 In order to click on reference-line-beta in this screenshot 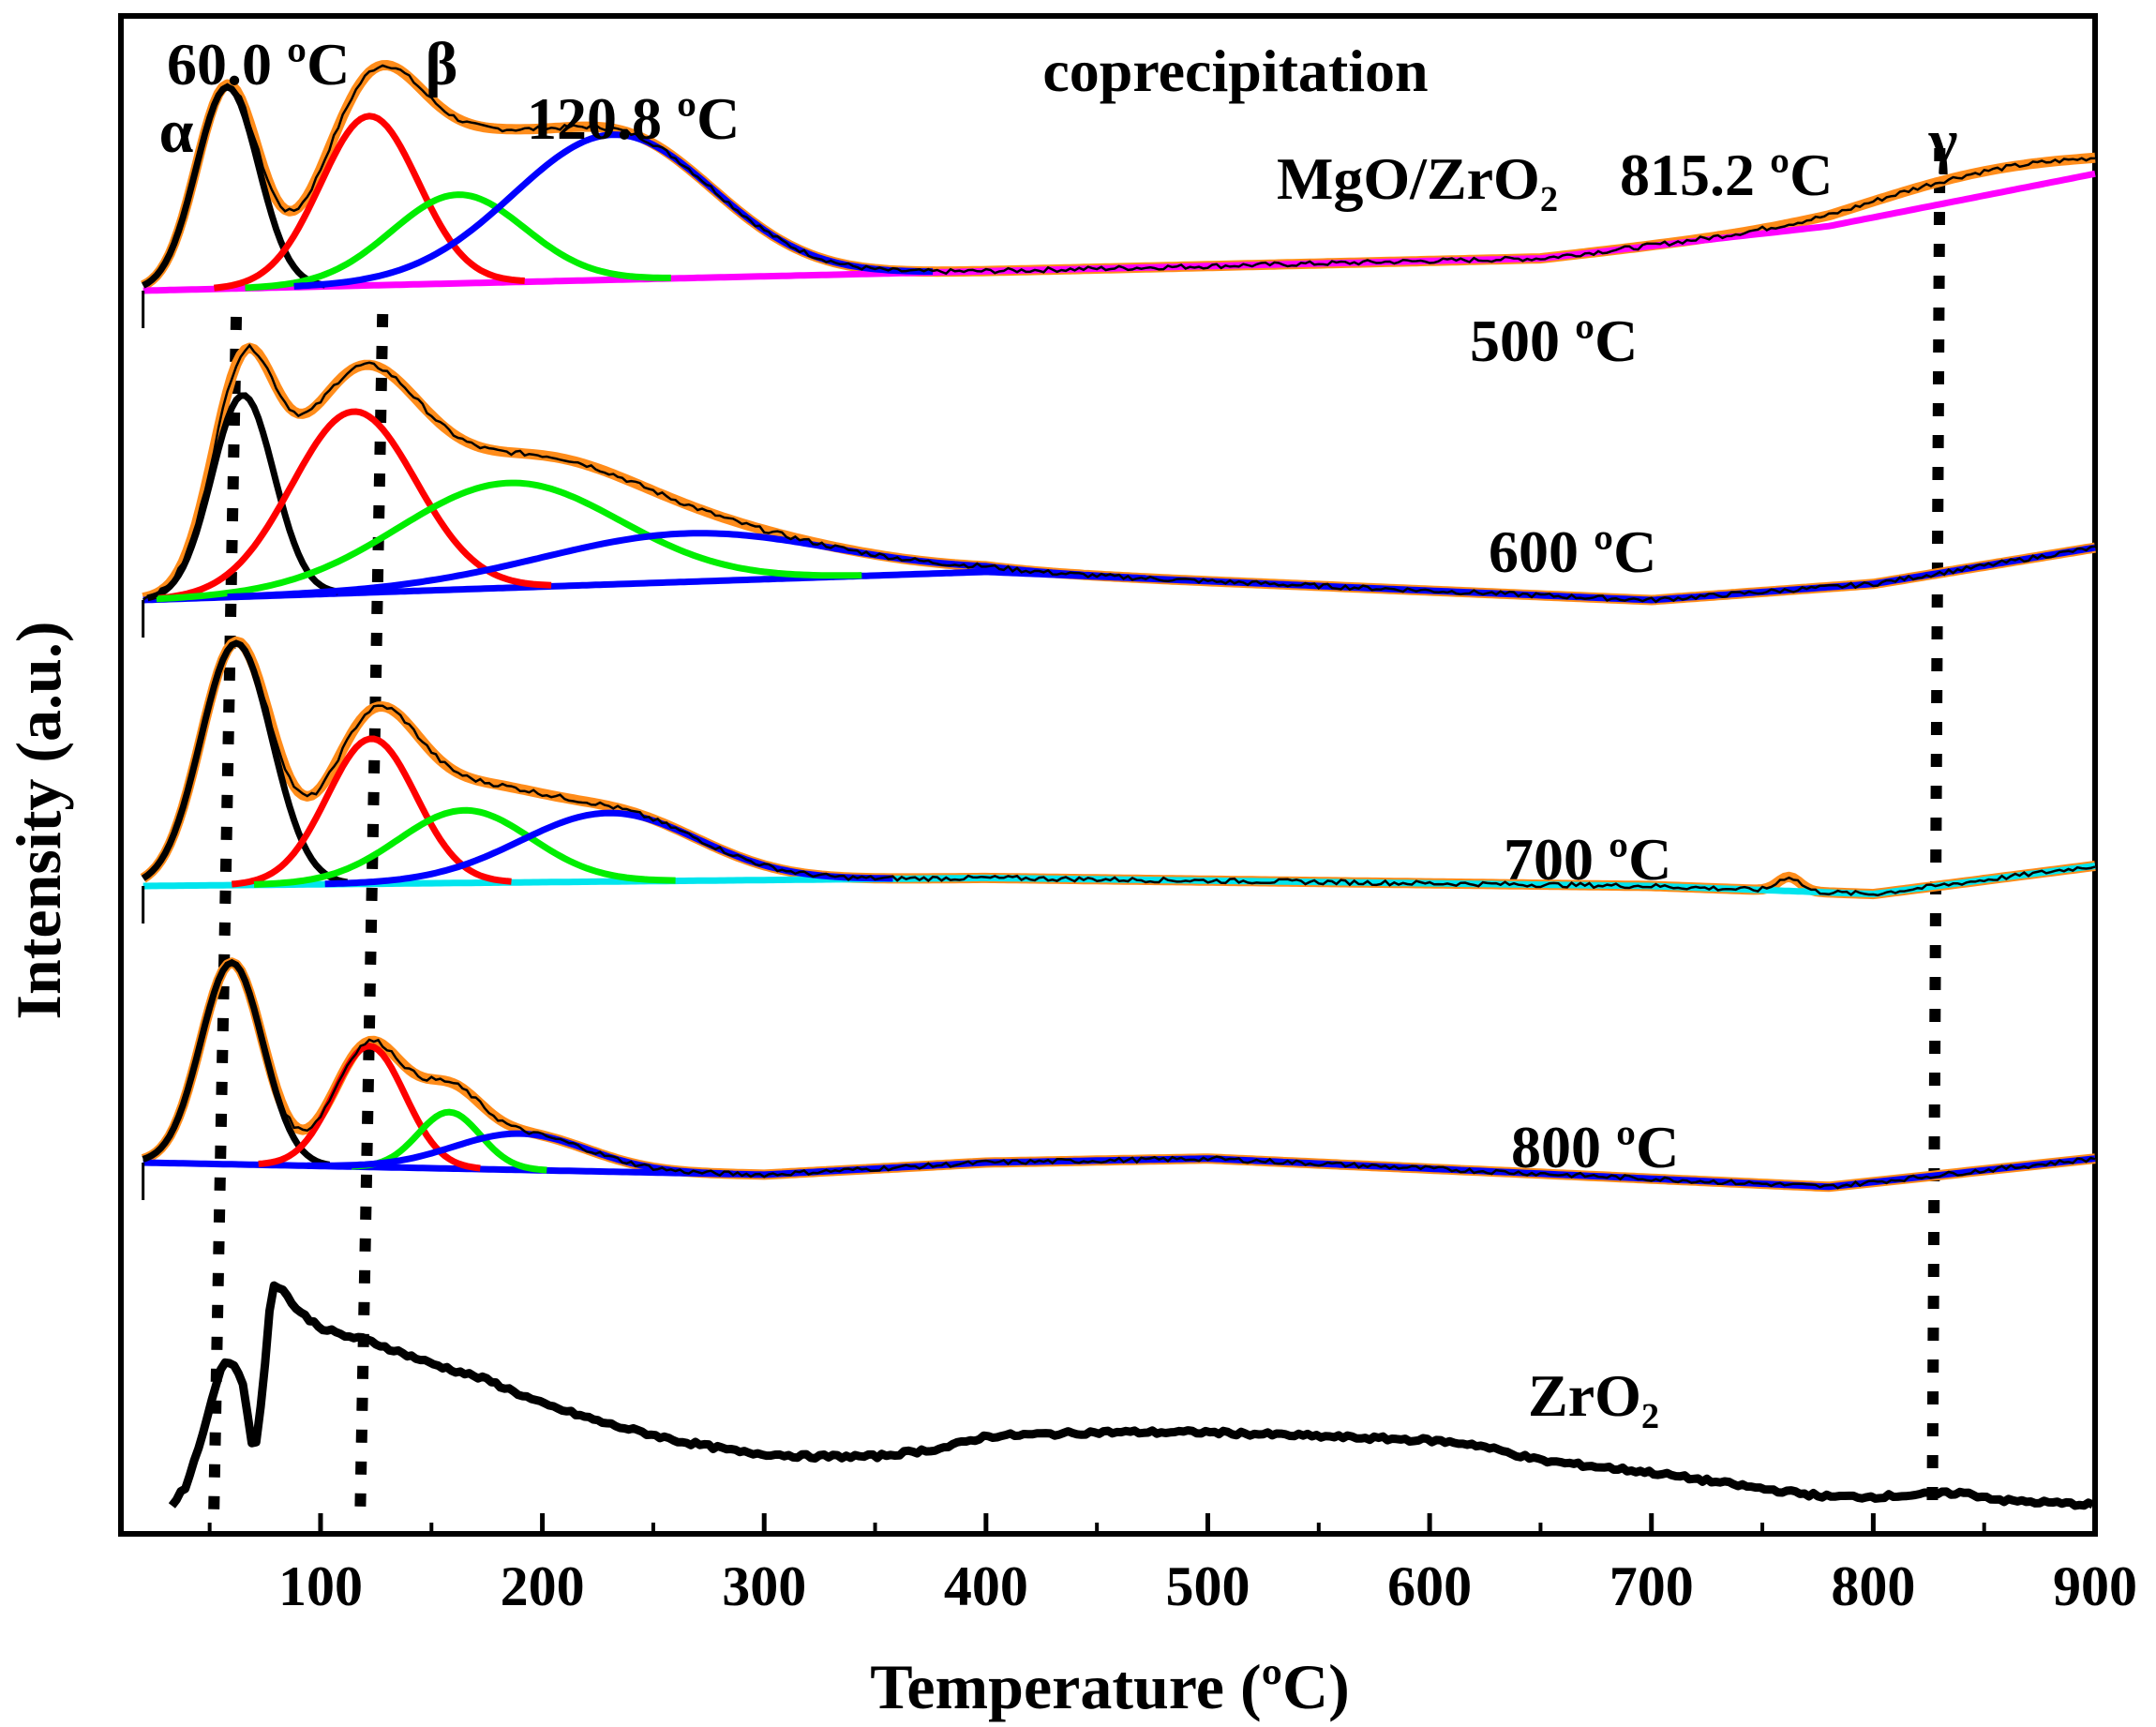, I will do `click(372, 915)`.